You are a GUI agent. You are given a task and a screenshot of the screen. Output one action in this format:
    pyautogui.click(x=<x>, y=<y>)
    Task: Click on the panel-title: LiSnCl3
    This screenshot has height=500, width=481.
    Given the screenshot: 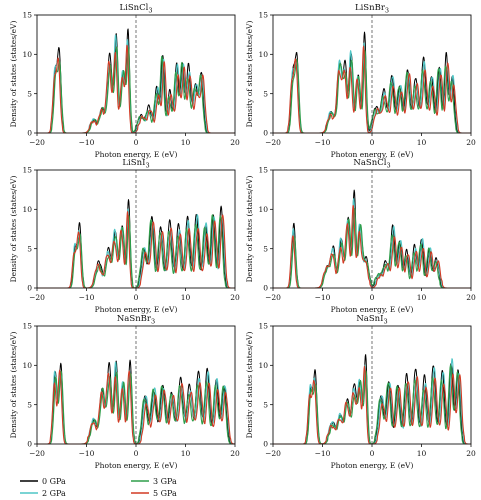 What is the action you would take?
    pyautogui.click(x=135, y=9)
    